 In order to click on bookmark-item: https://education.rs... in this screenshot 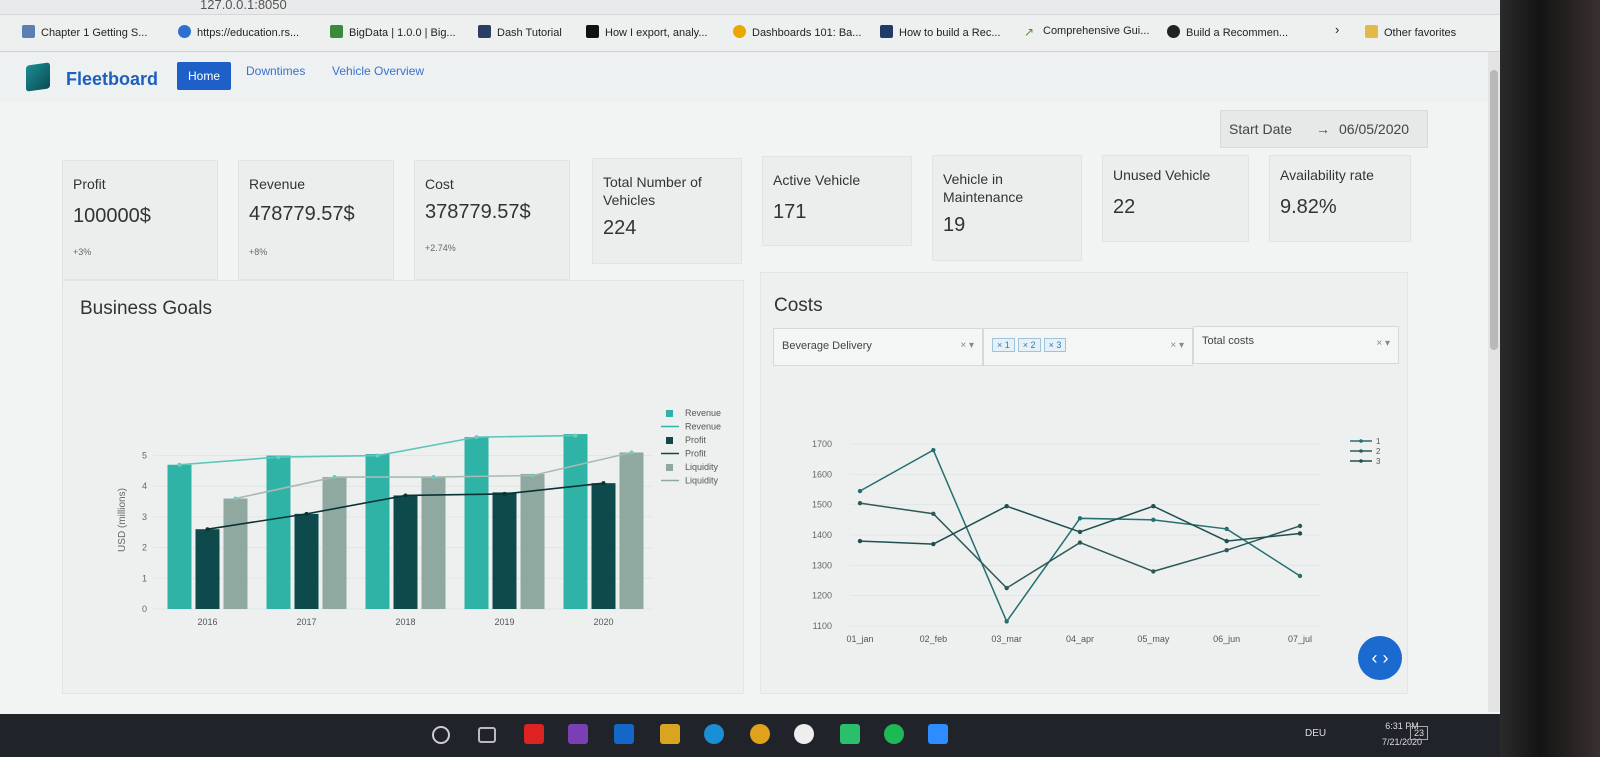, I will do `click(238, 32)`.